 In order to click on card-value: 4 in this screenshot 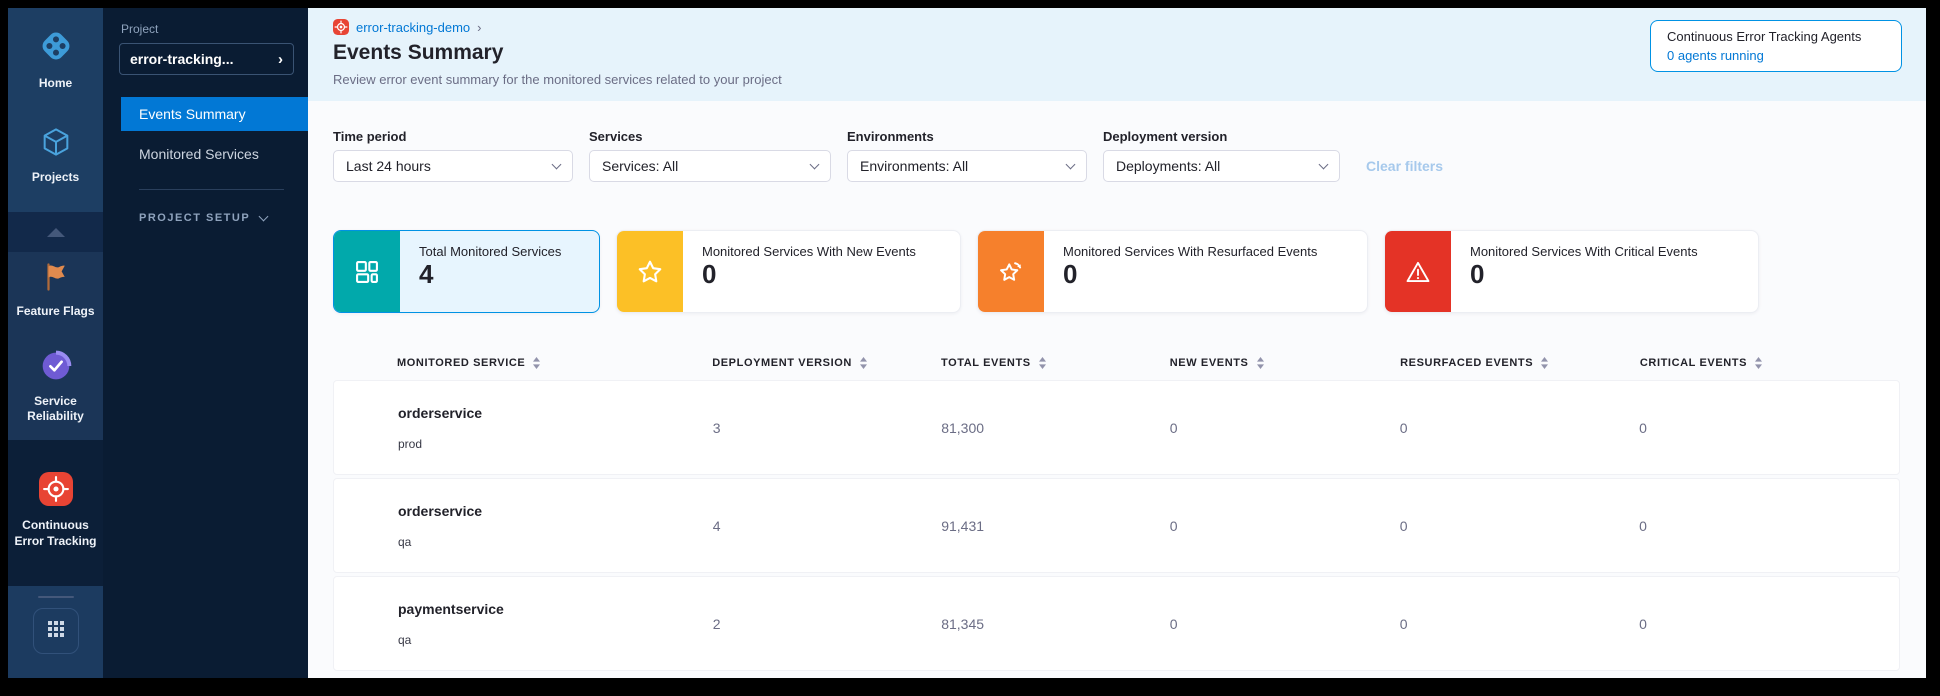, I will do `click(426, 274)`.